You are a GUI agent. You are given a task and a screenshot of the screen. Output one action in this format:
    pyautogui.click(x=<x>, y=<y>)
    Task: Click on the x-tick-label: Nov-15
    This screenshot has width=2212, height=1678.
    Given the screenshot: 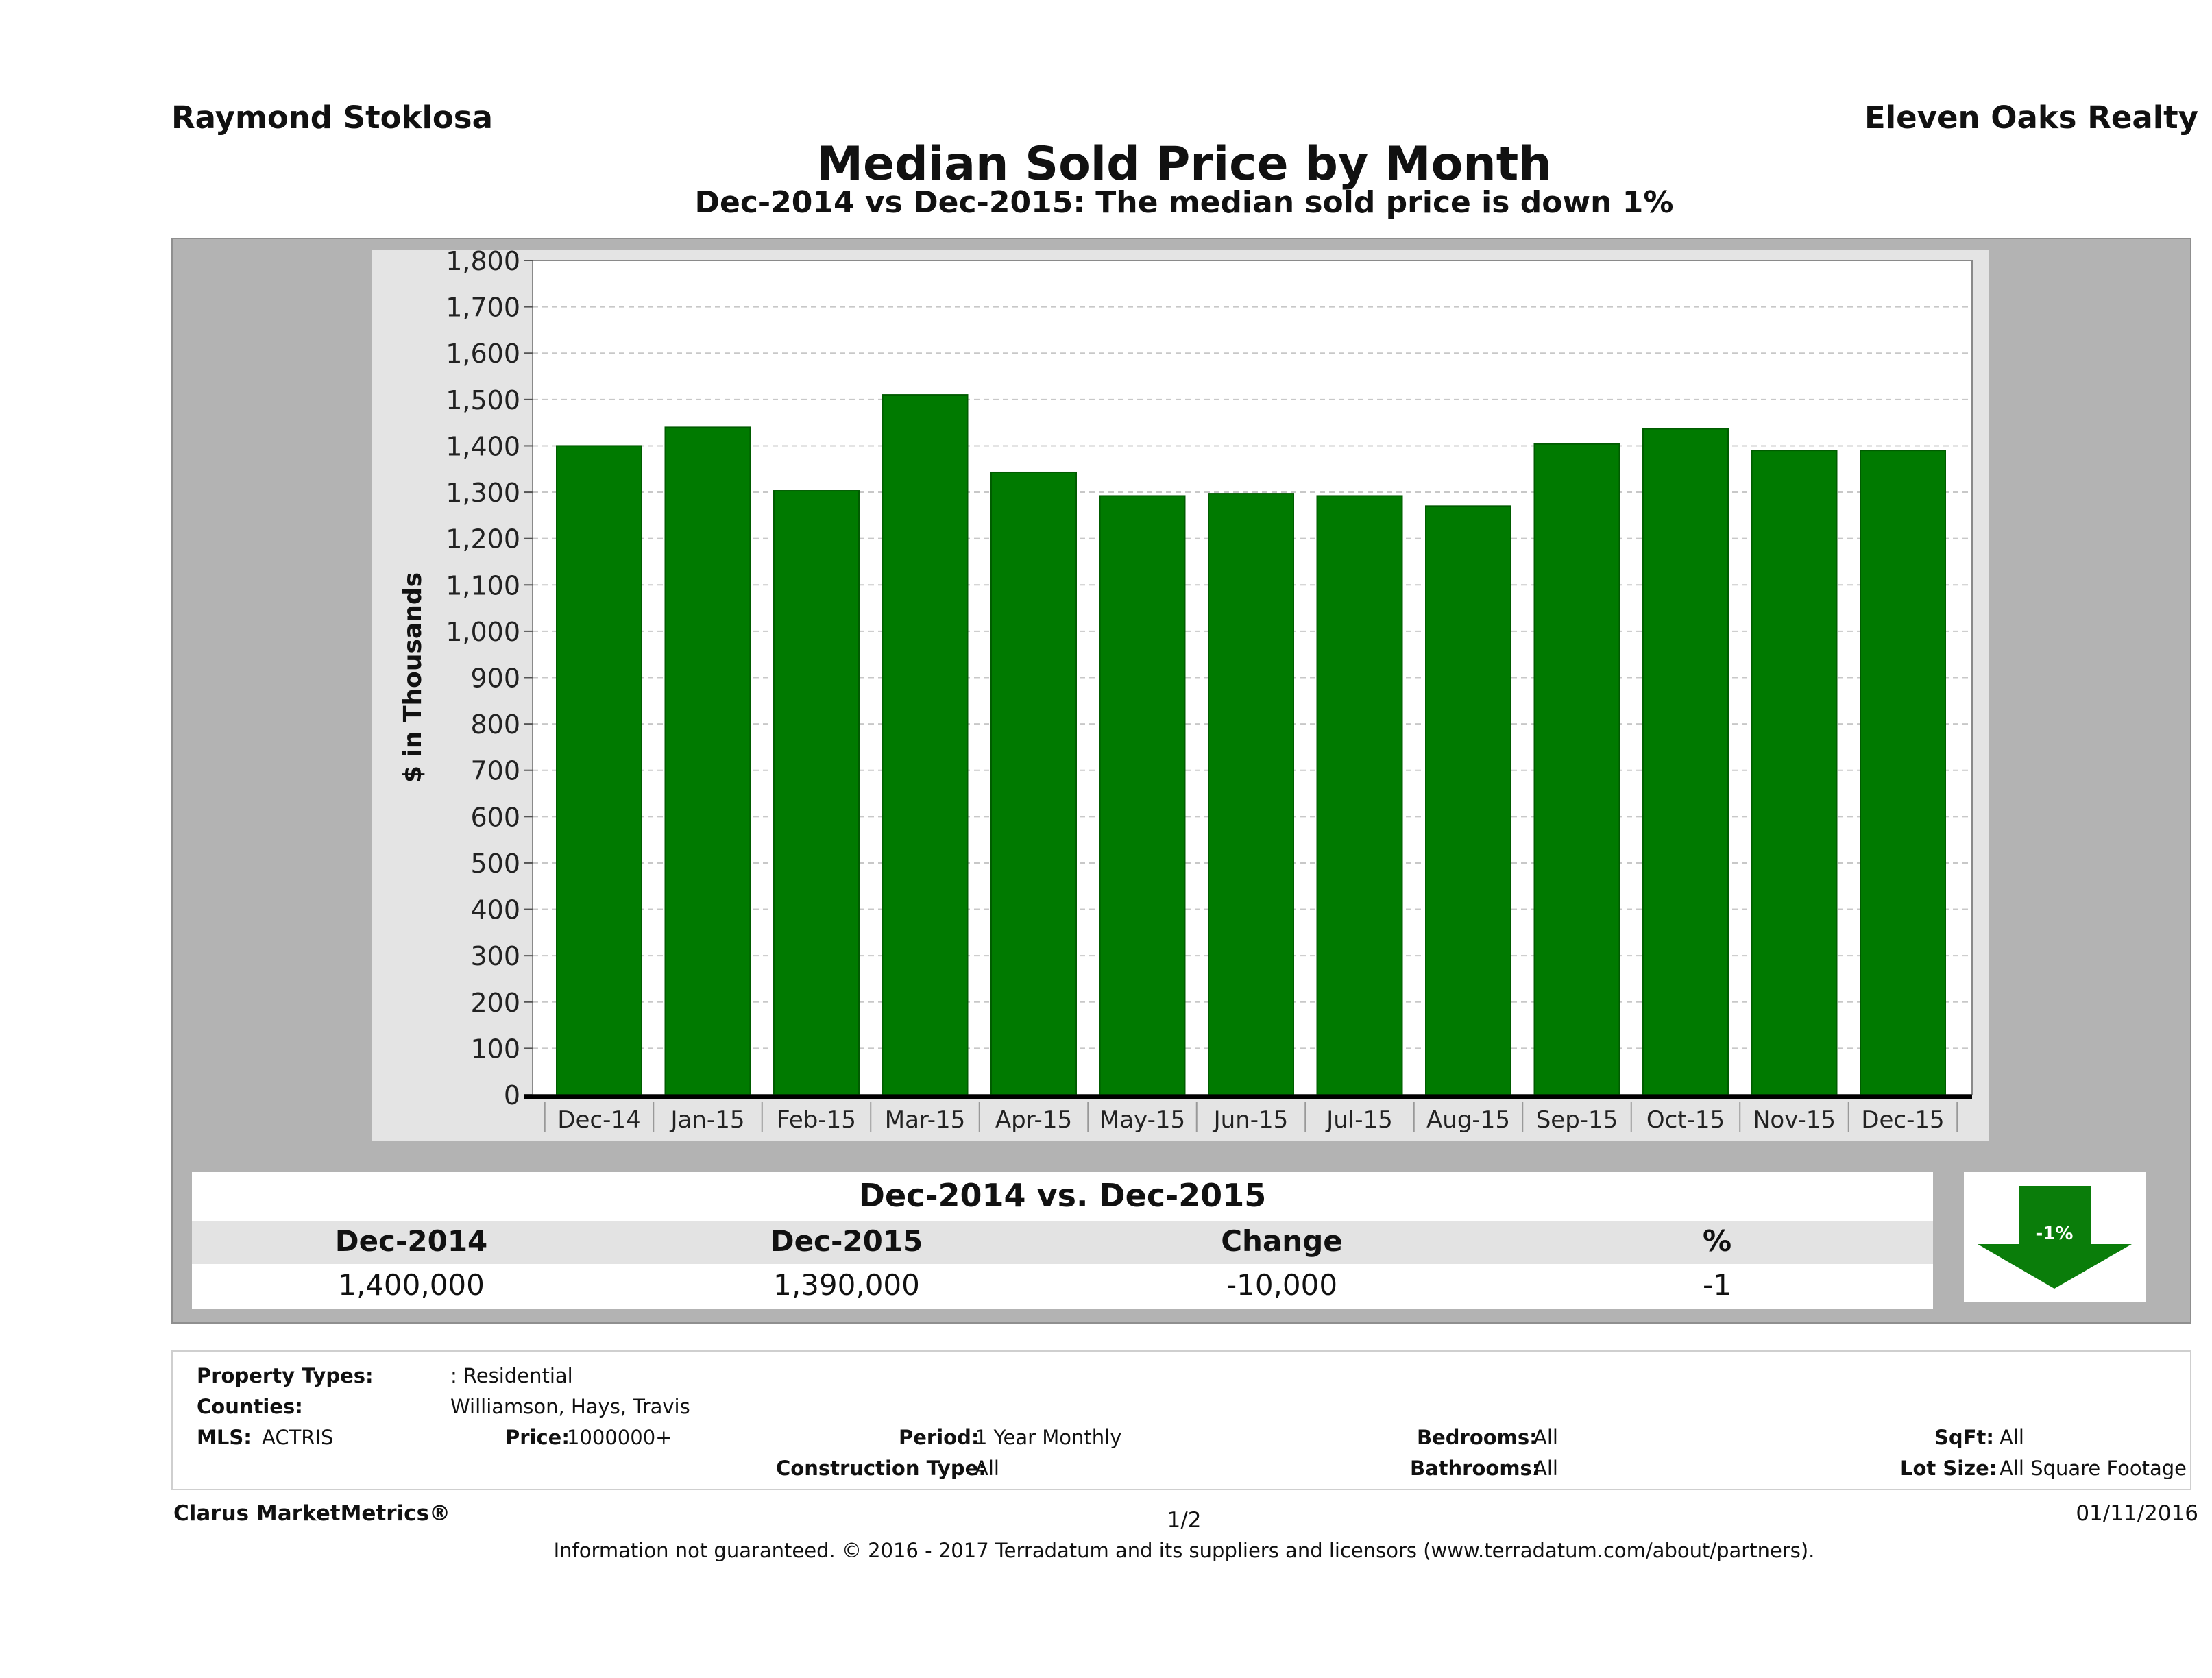 What is the action you would take?
    pyautogui.click(x=1794, y=1120)
    